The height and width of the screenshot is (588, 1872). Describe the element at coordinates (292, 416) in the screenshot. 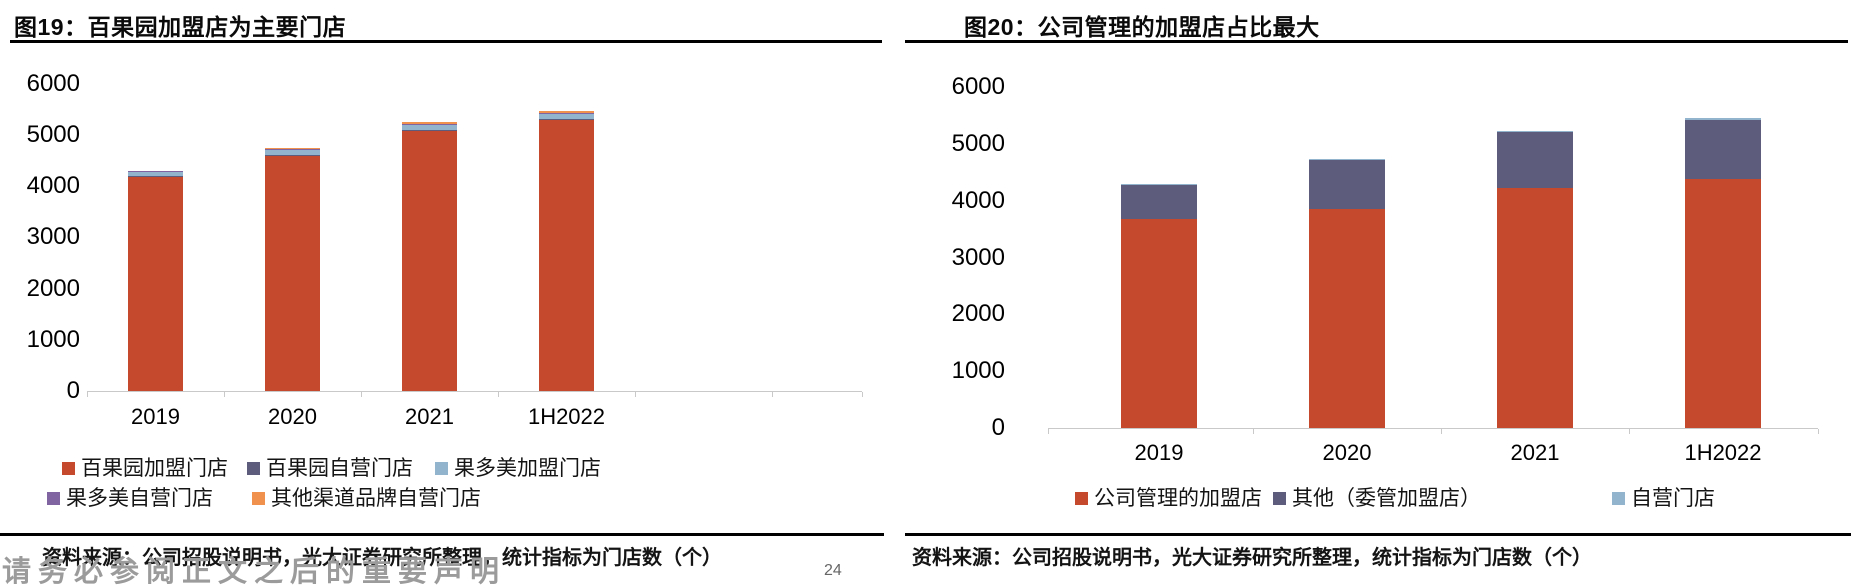

I see `fig19-x-category-label: 2020` at that location.